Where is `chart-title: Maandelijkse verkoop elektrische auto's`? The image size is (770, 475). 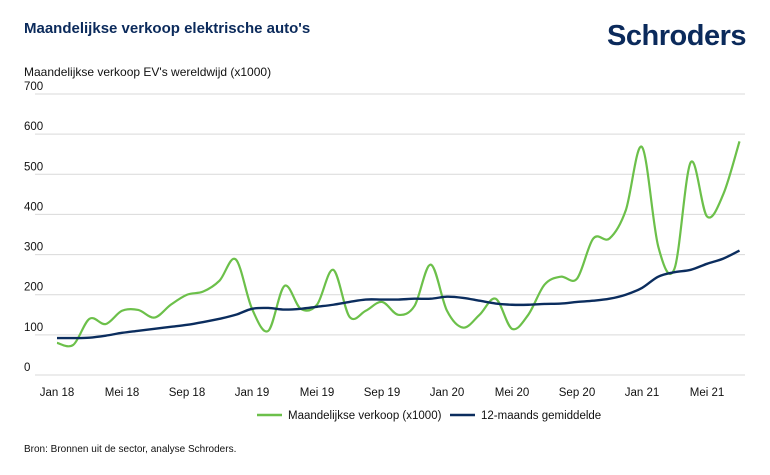 chart-title: Maandelijkse verkoop elektrische auto's is located at coordinates (167, 28).